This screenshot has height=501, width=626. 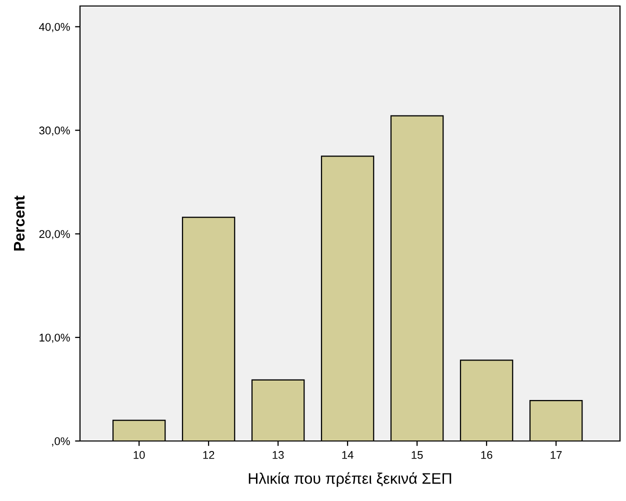 I want to click on y-tick-label: 20,0%, so click(x=54, y=235).